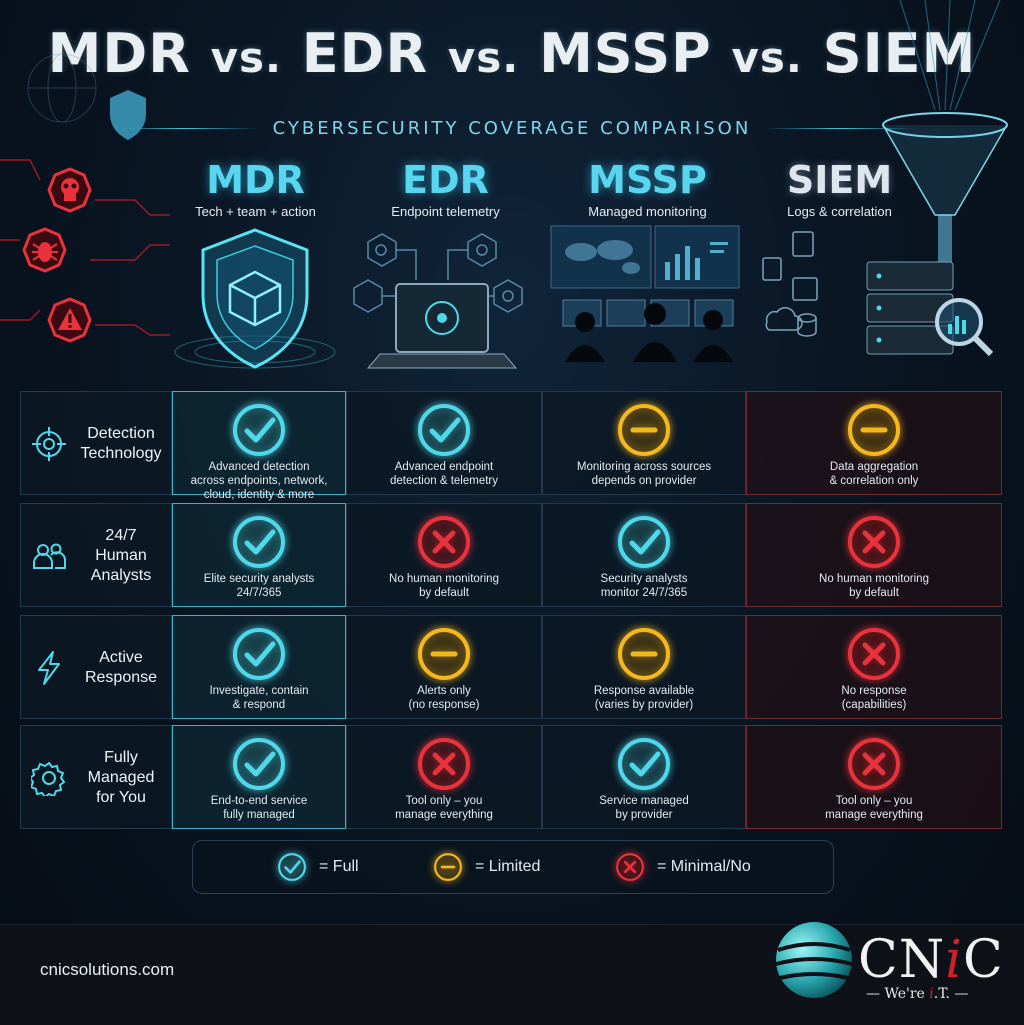 This screenshot has height=1025, width=1024. I want to click on cell-text: End-to-end service fully managed, so click(259, 808).